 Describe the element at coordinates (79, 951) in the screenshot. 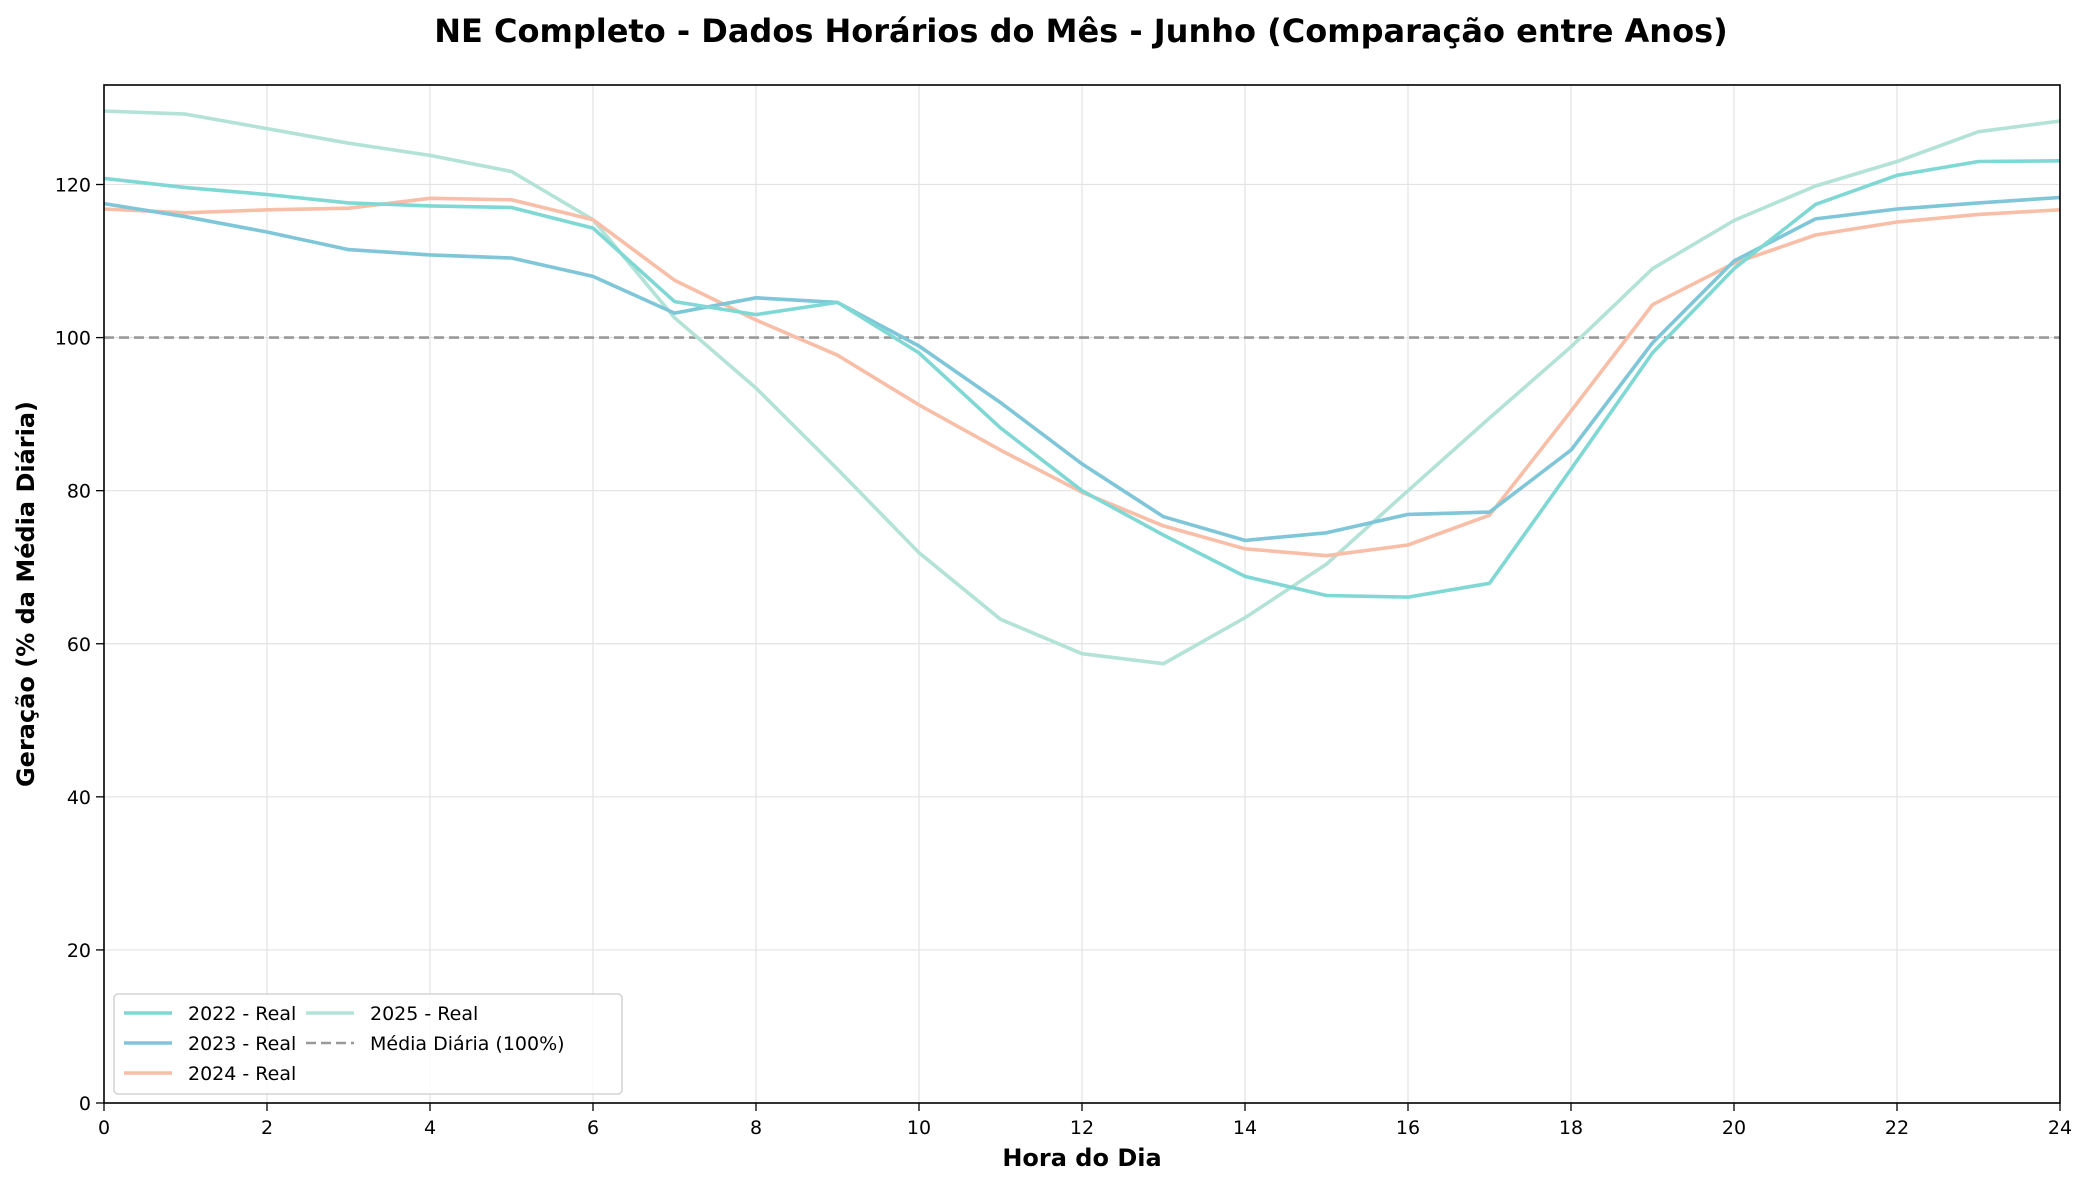

I see `y-tick-label: 20` at that location.